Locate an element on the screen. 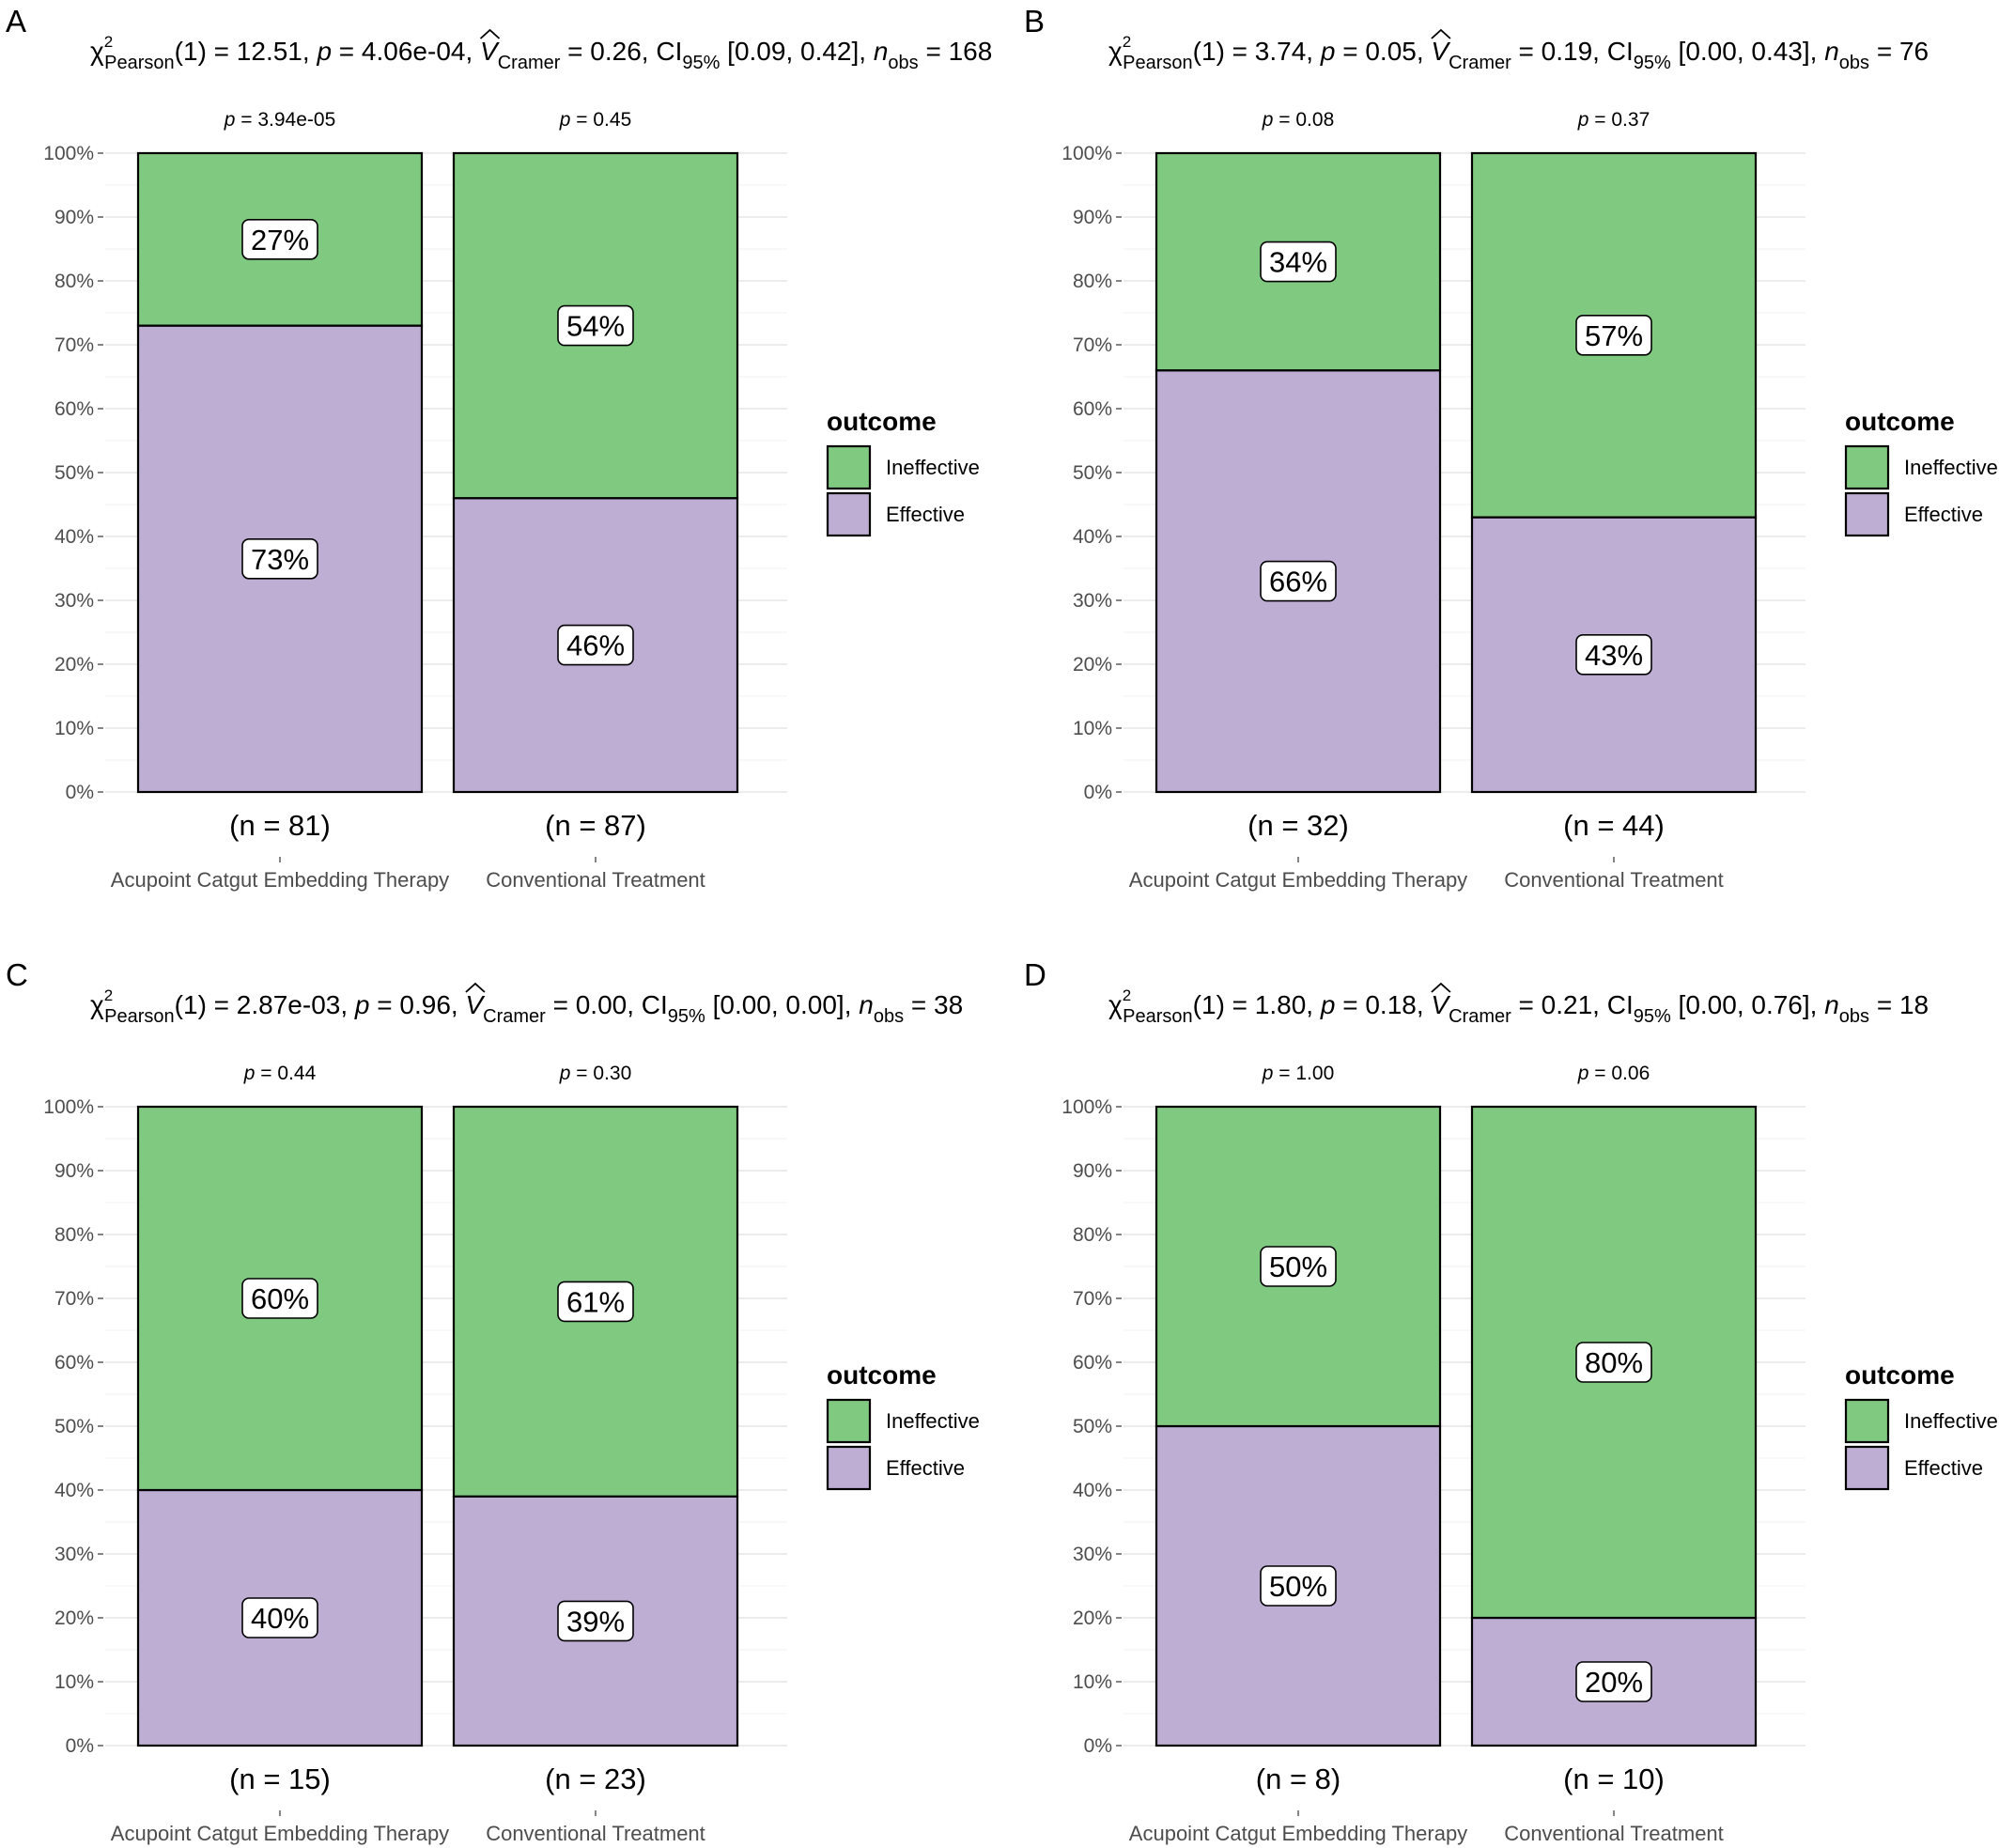 The width and height of the screenshot is (1999, 1848). group-p-value: p = 0.06 is located at coordinates (1613, 1073).